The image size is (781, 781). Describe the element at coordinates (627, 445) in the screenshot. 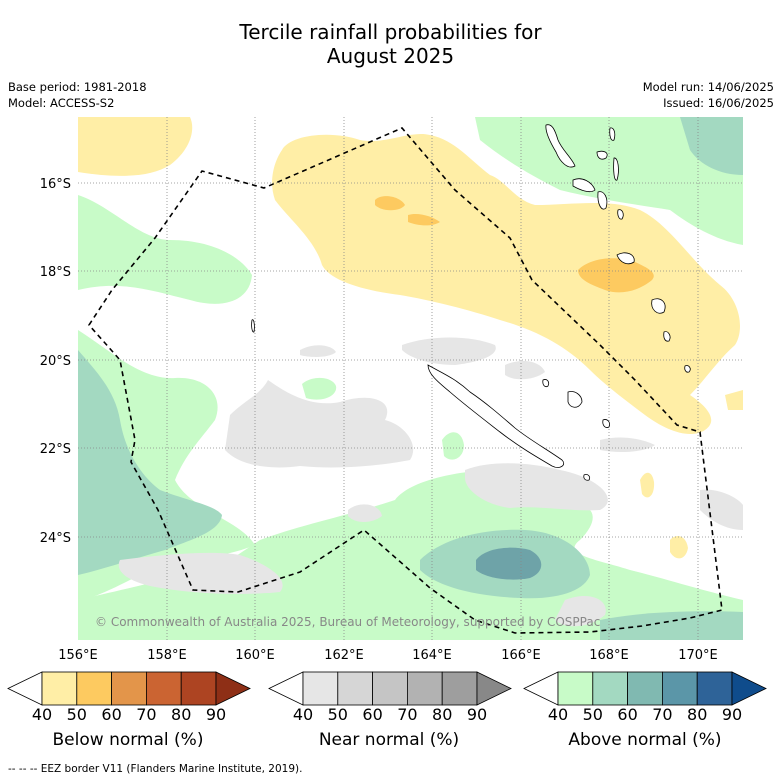

I see `region-grey-spot` at that location.